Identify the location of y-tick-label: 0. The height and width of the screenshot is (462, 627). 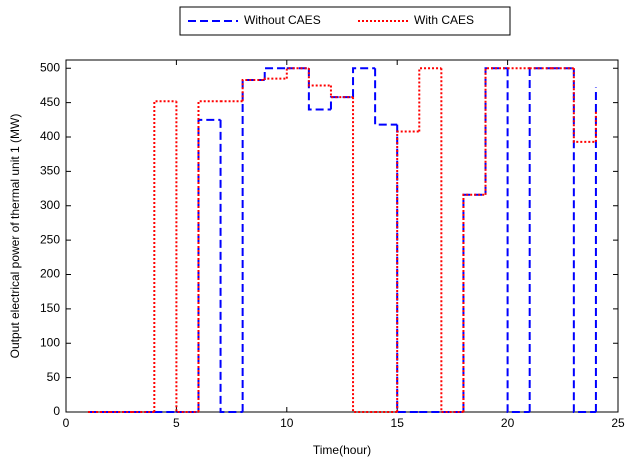
(56, 411).